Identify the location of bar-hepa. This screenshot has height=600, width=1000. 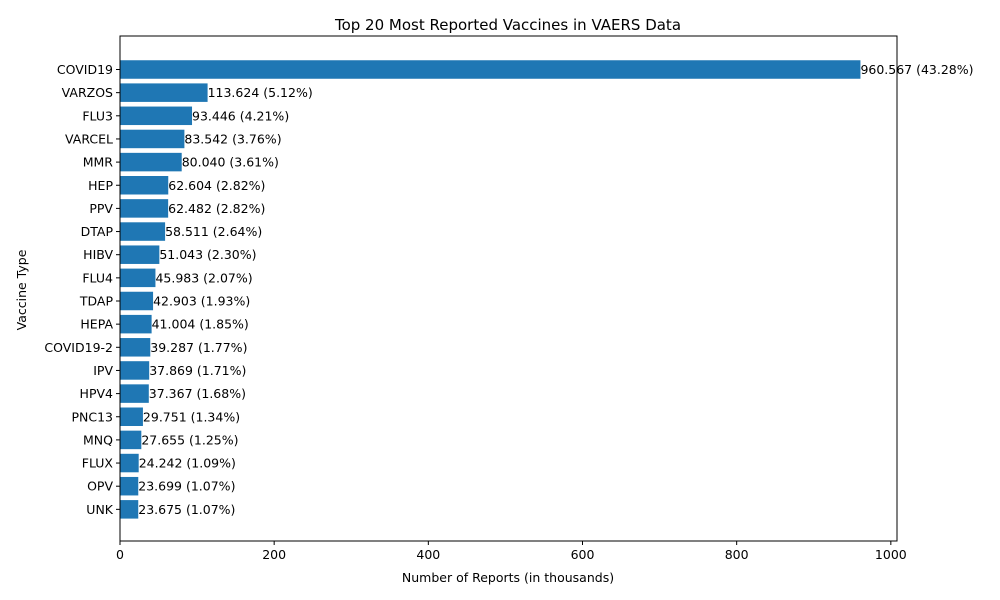
(136, 324).